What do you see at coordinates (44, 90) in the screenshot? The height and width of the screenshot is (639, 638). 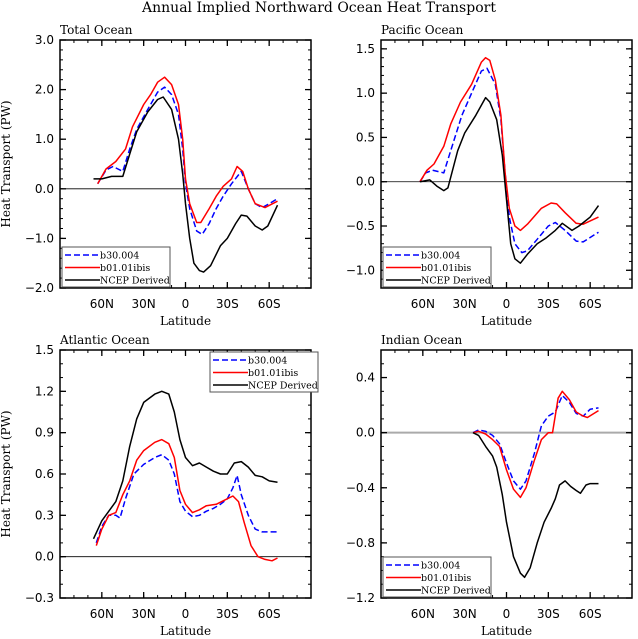 I see `y-tick-label: 2.0` at bounding box center [44, 90].